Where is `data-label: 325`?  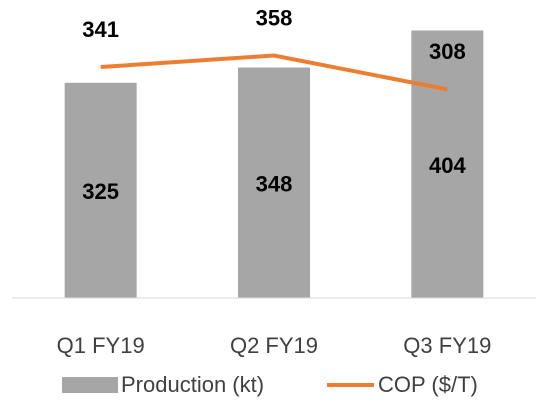 data-label: 325 is located at coordinates (100, 191).